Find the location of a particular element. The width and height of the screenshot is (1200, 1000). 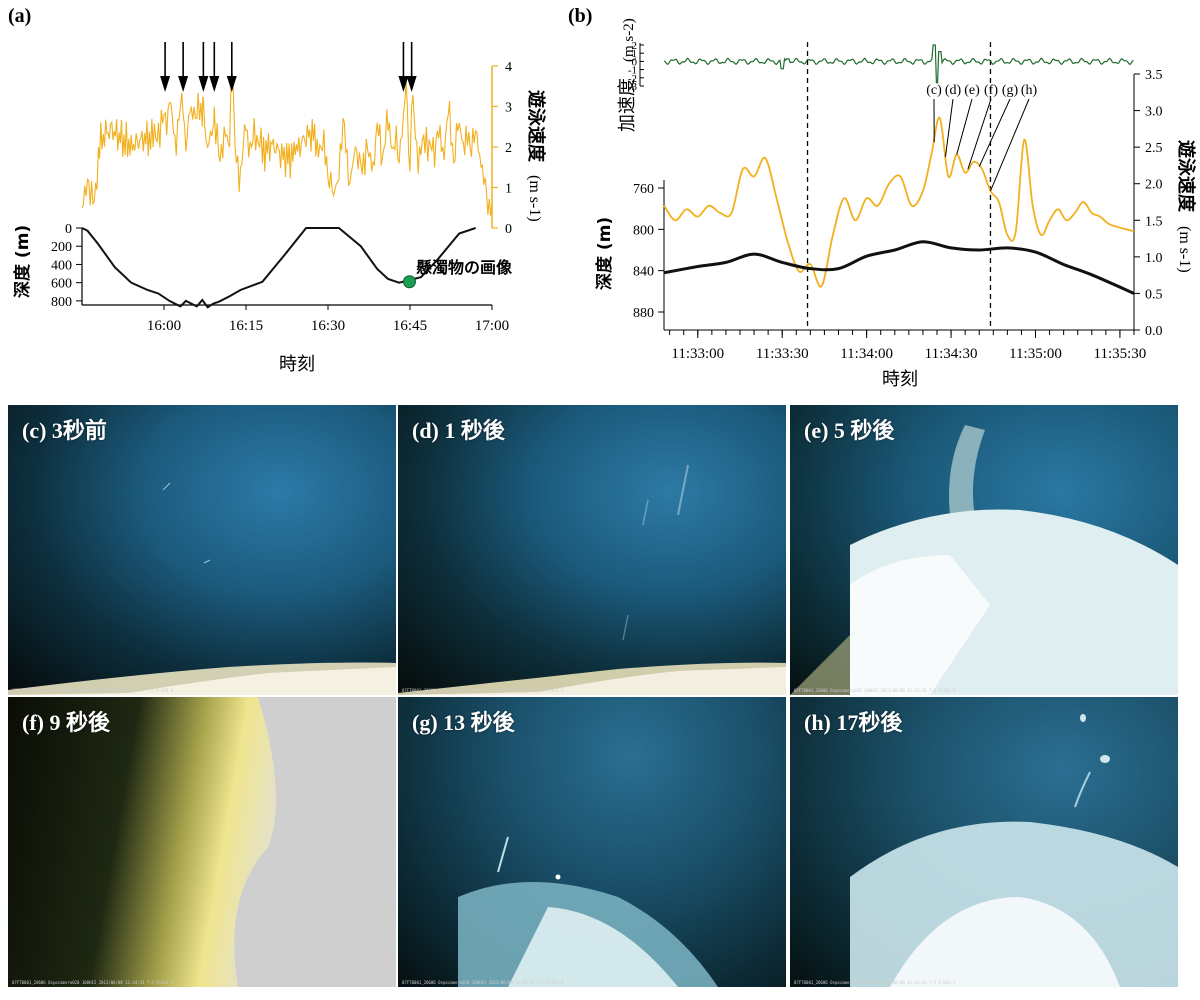

annotation-label-b: (h) is located at coordinates (1029, 90).